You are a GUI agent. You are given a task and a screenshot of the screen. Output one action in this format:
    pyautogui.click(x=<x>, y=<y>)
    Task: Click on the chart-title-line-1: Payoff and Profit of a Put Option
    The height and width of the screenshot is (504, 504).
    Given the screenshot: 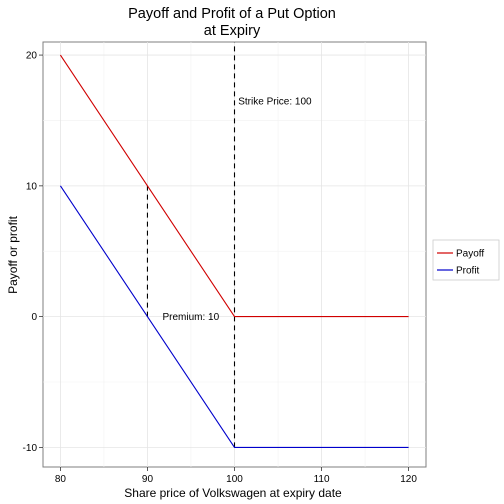 What is the action you would take?
    pyautogui.click(x=232, y=14)
    